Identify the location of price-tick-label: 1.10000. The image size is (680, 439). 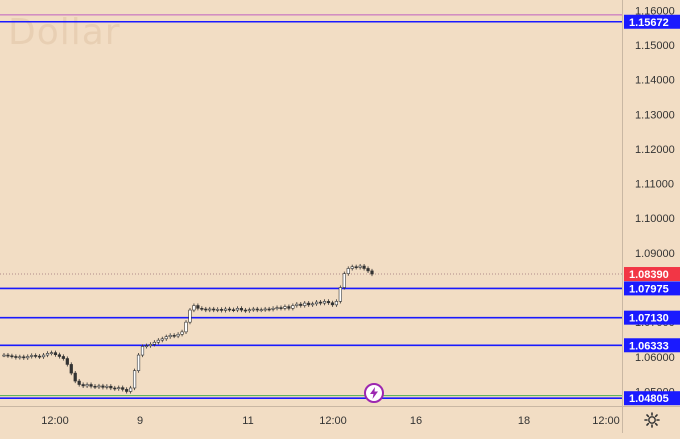
(655, 219).